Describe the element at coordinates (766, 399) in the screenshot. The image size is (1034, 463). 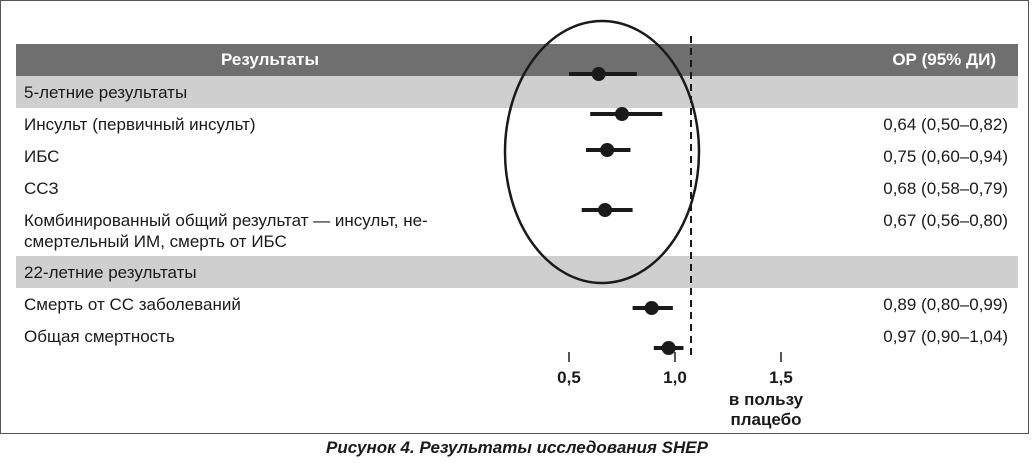
I see `favor-label: в пользу` at that location.